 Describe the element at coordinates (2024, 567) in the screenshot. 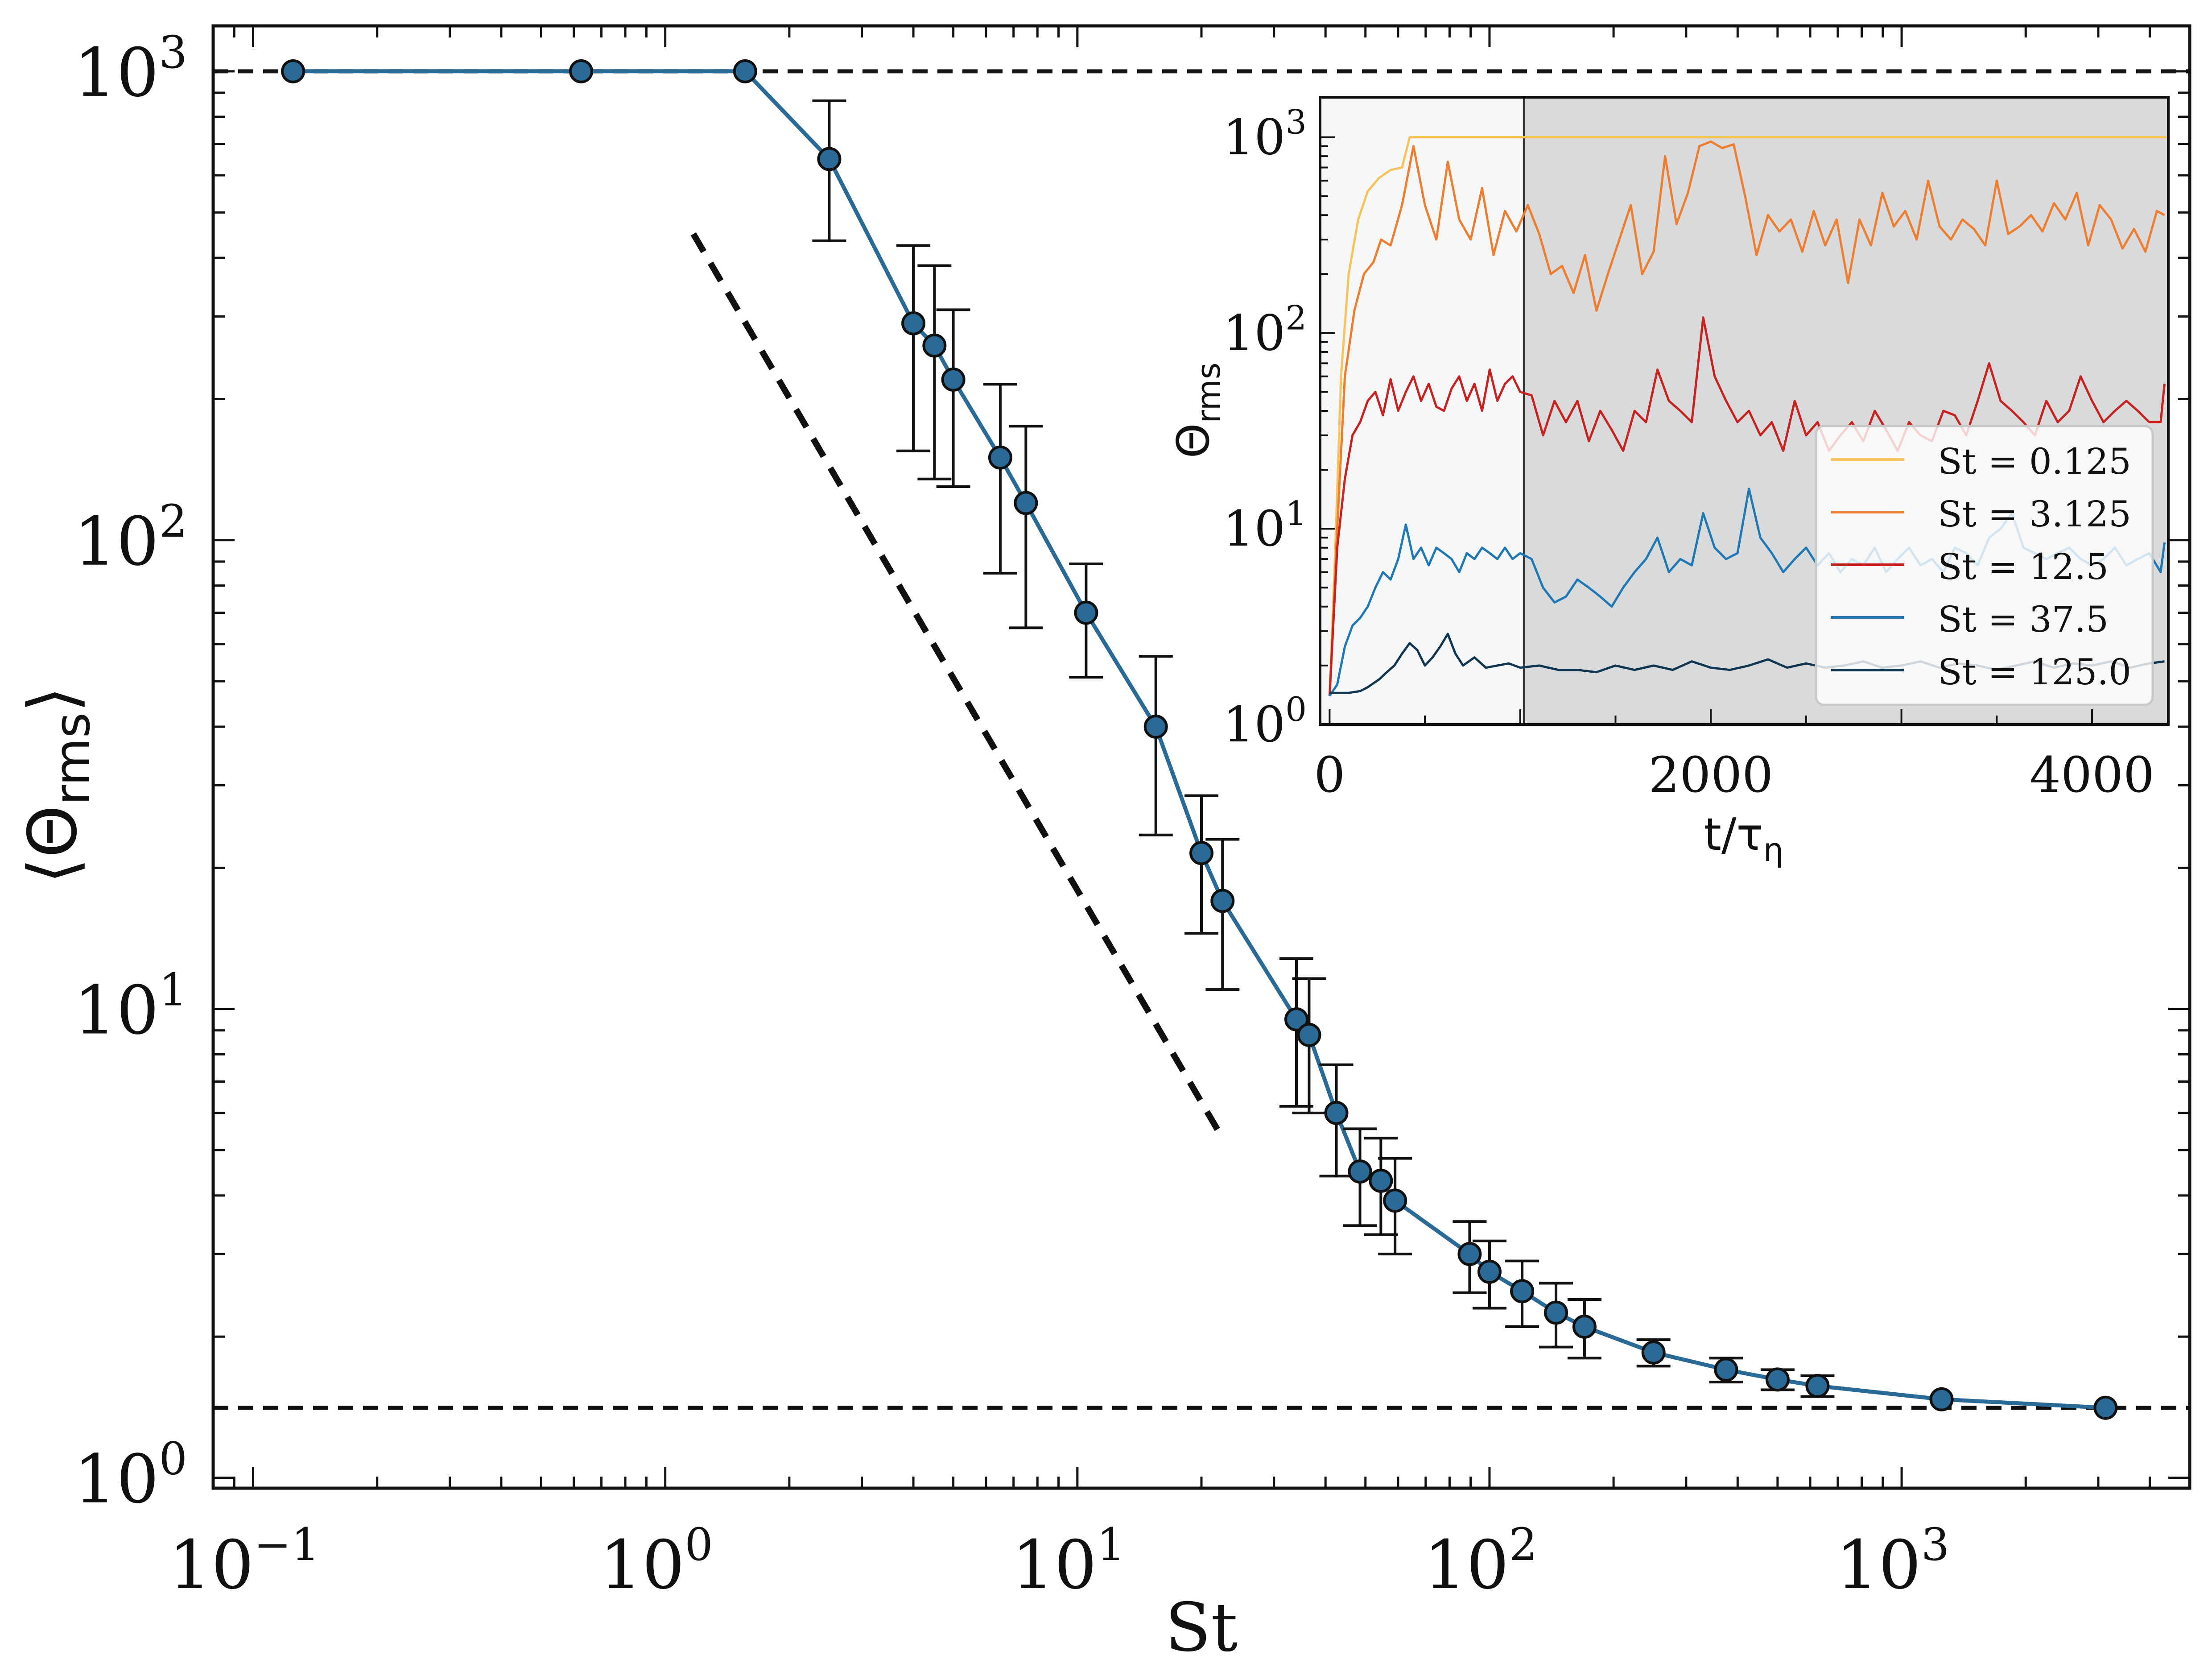

I see `inset-legend-label: St = 12.5` at that location.